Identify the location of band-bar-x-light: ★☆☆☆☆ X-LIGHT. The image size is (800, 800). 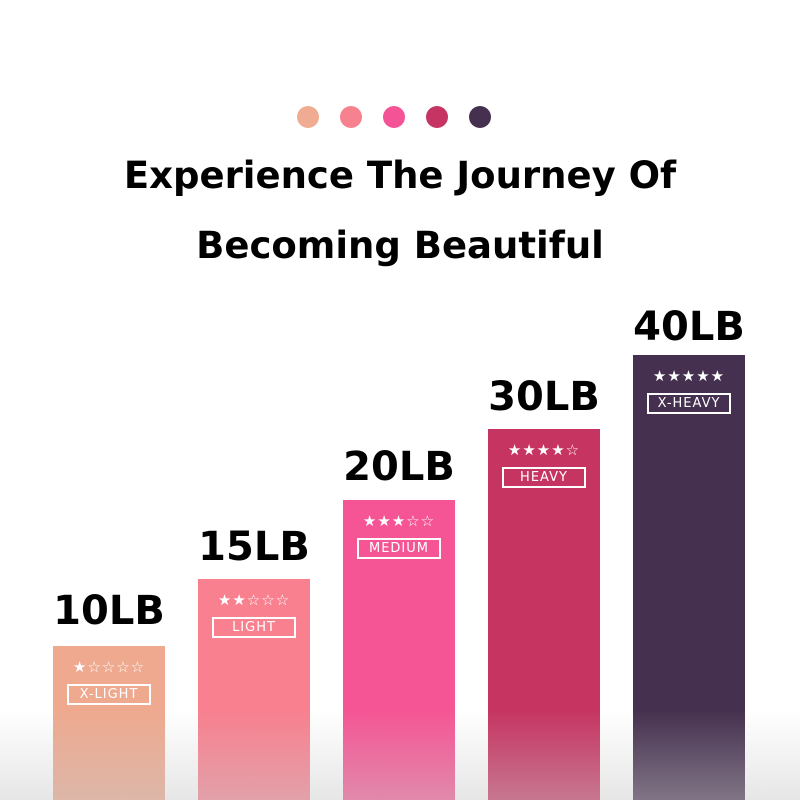
(109, 723).